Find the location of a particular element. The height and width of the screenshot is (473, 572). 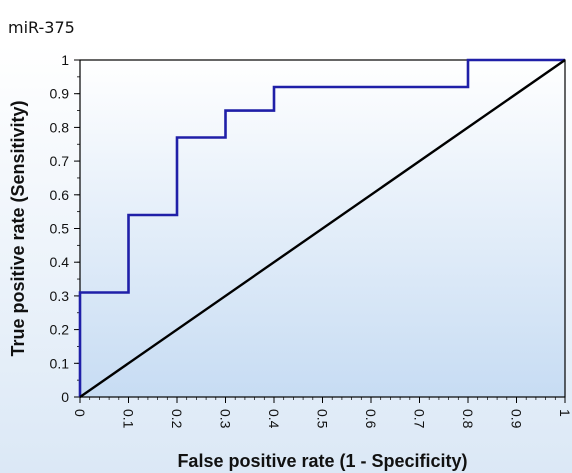

y-tick-label: 1 is located at coordinates (65, 60).